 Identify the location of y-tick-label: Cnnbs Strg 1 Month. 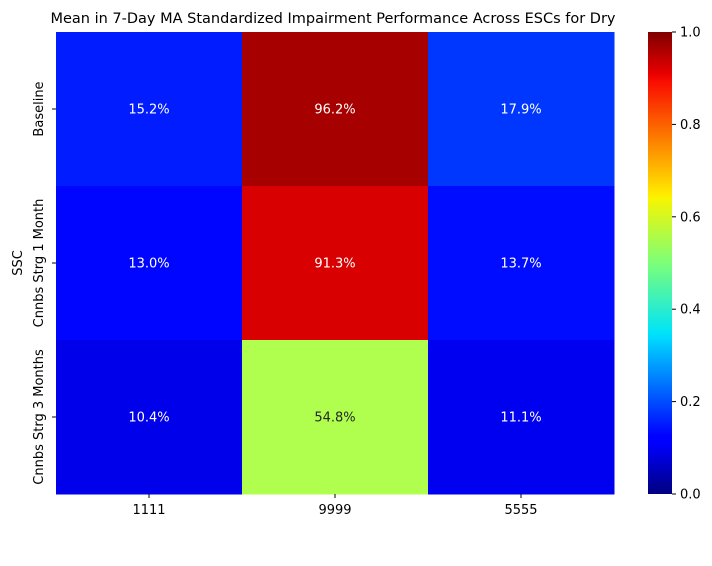
(39, 263).